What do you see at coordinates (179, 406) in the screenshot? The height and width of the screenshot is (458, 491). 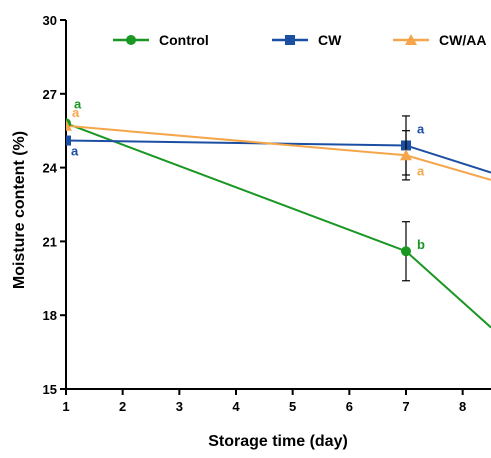 I see `x-tick-label: 3` at bounding box center [179, 406].